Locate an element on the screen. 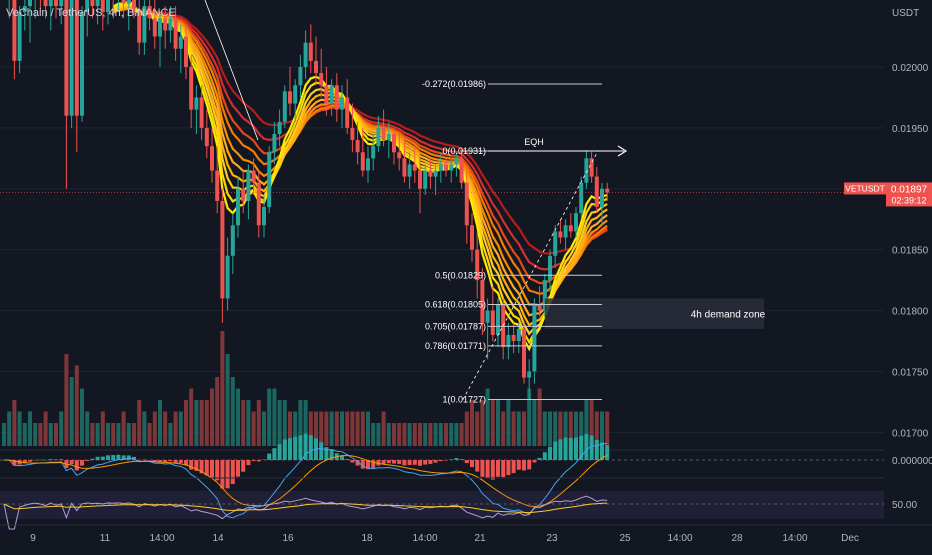  x-tick-label: 14:00 is located at coordinates (161, 538).